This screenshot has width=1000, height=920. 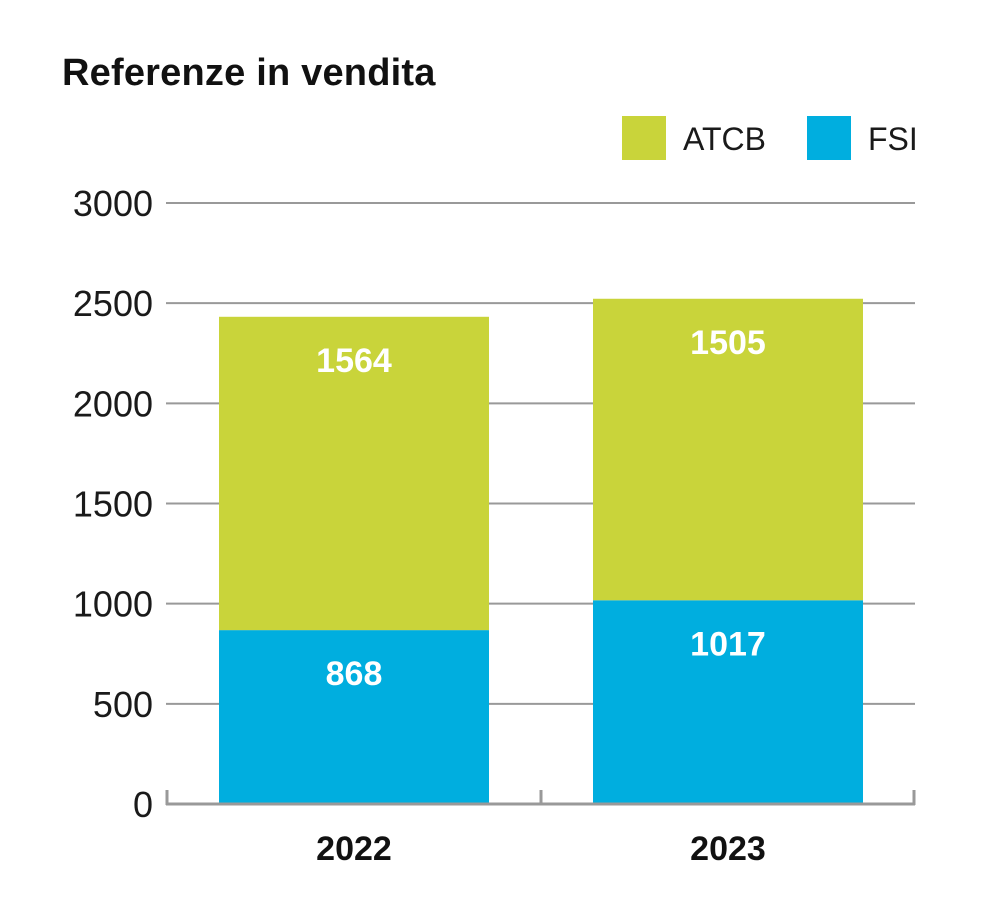 I want to click on x-category-label-2023: 2023, so click(x=728, y=849).